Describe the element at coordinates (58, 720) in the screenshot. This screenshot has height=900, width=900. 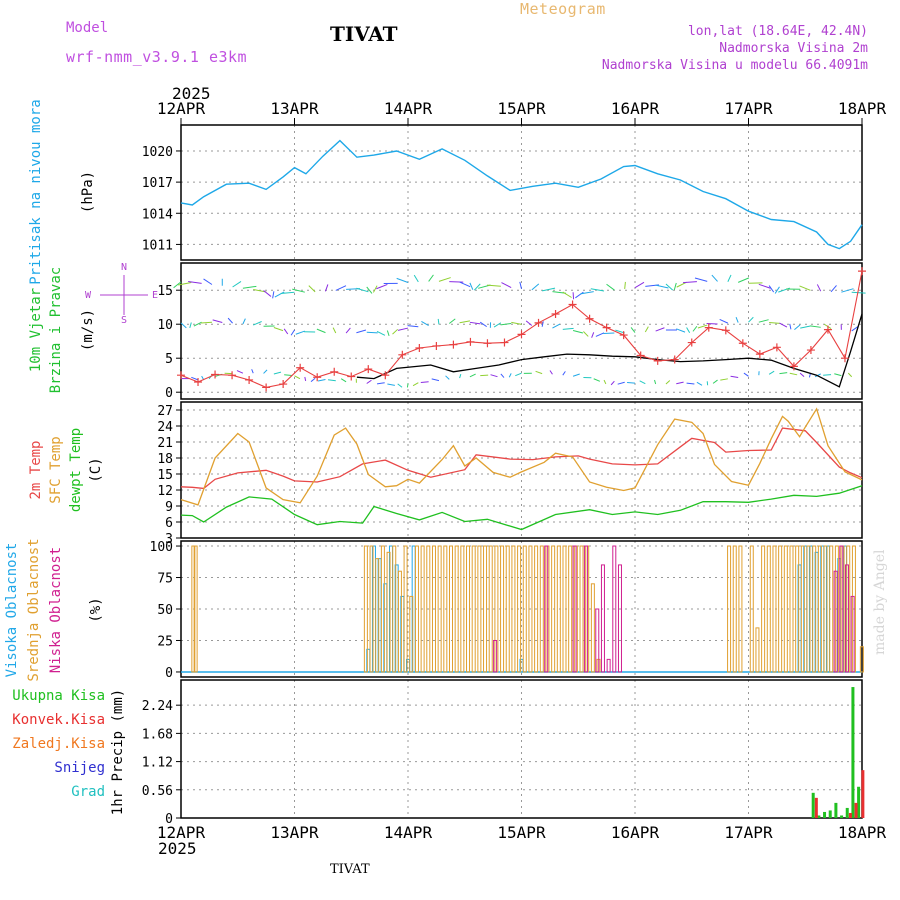
I see `precip-legend-item: Konvek.Kisa` at that location.